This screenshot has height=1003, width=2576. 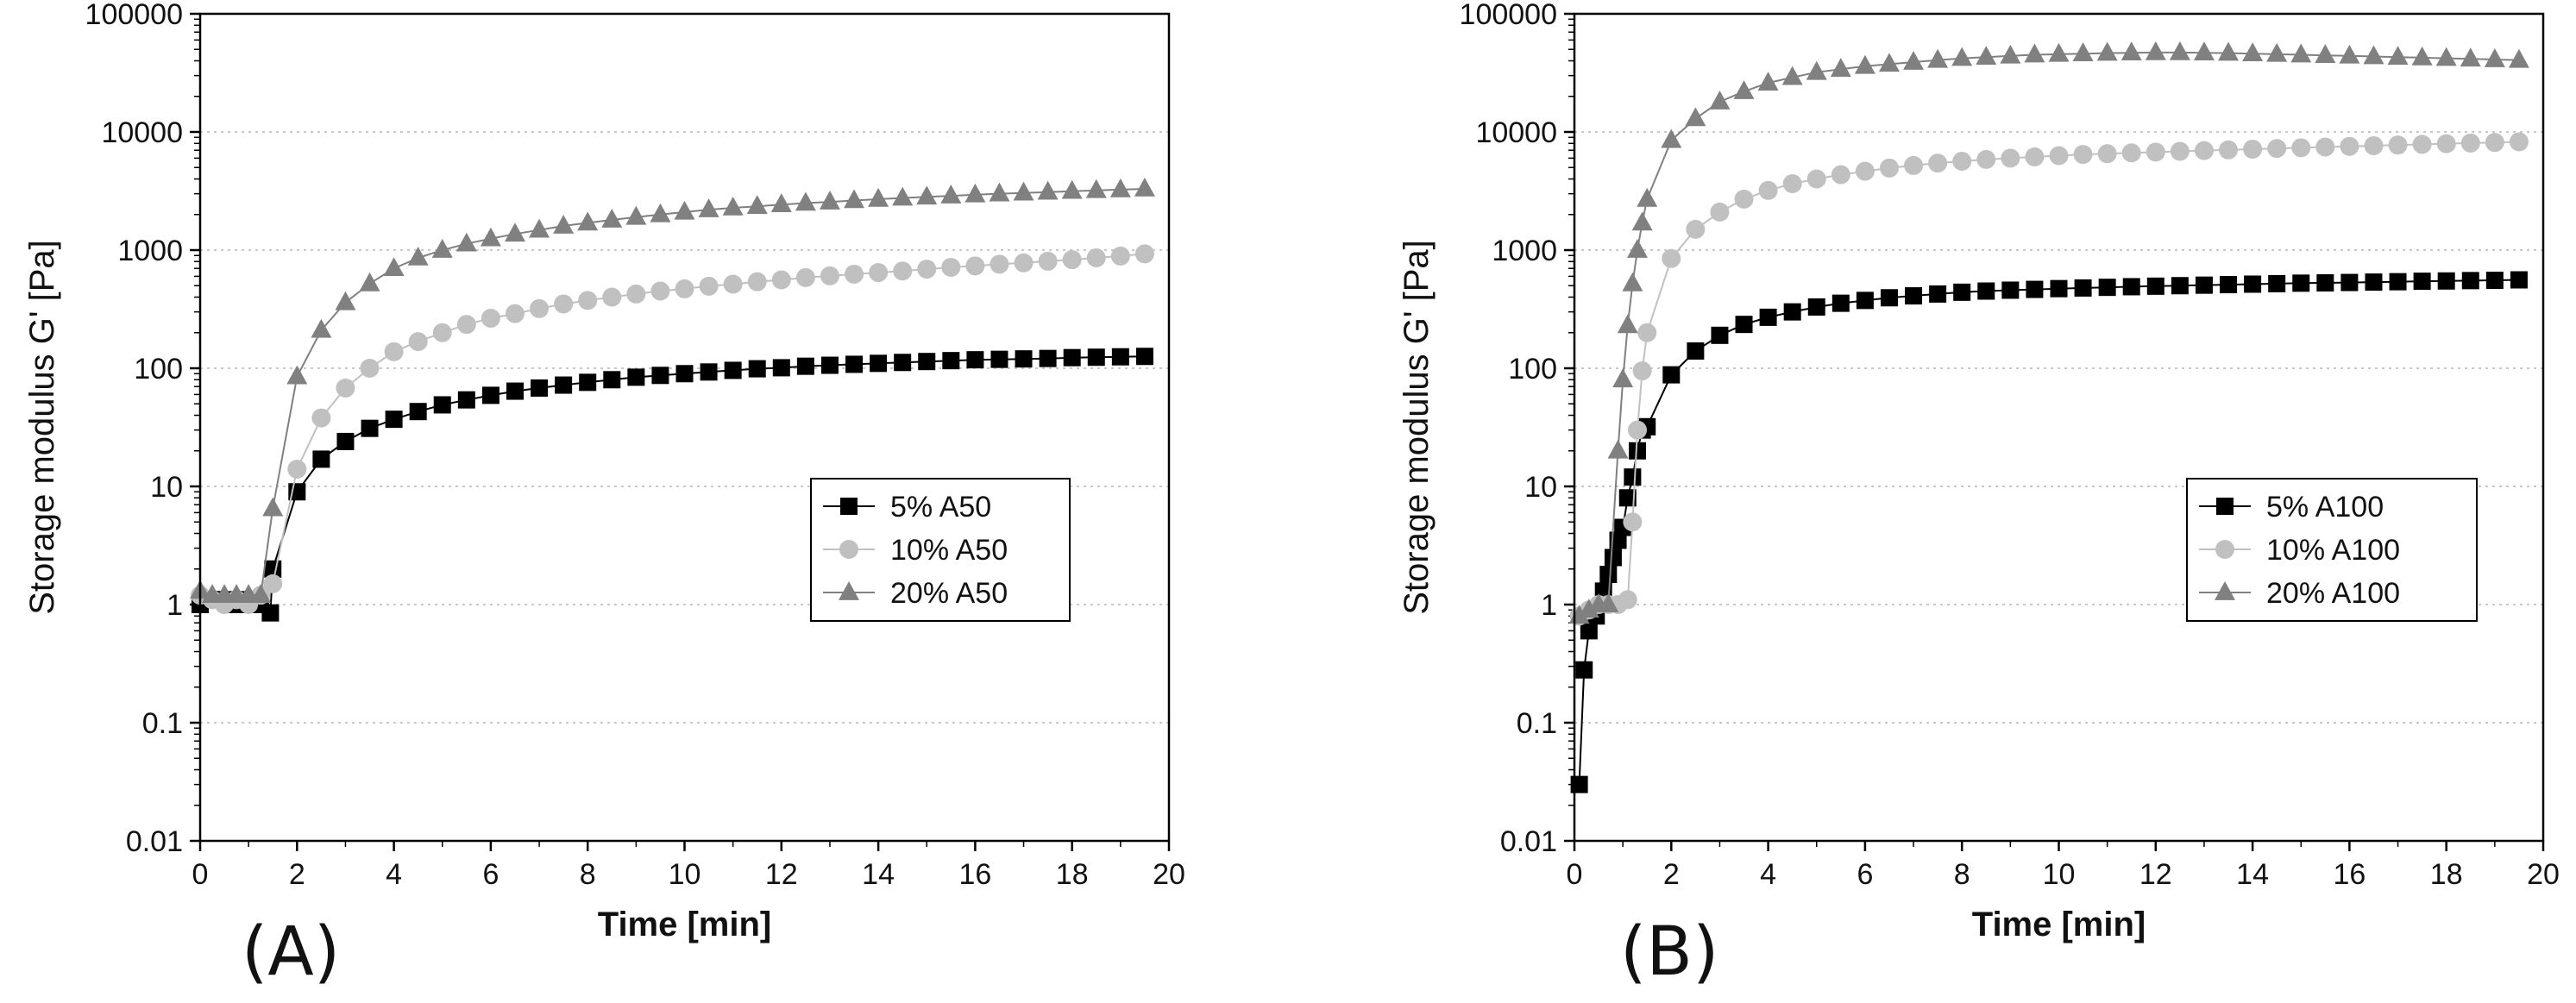 What do you see at coordinates (162, 723) in the screenshot?
I see `y-tick-label: 0.1` at bounding box center [162, 723].